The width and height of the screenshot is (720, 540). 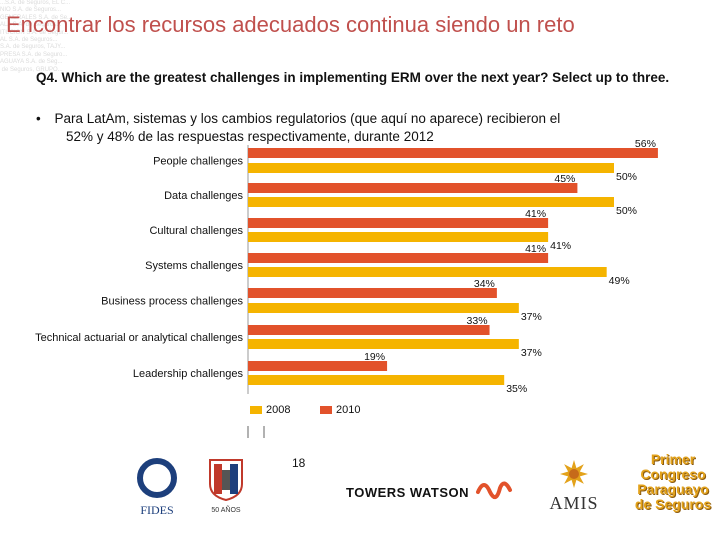 I want to click on congreso-line-1: Primer, so click(x=673, y=459).